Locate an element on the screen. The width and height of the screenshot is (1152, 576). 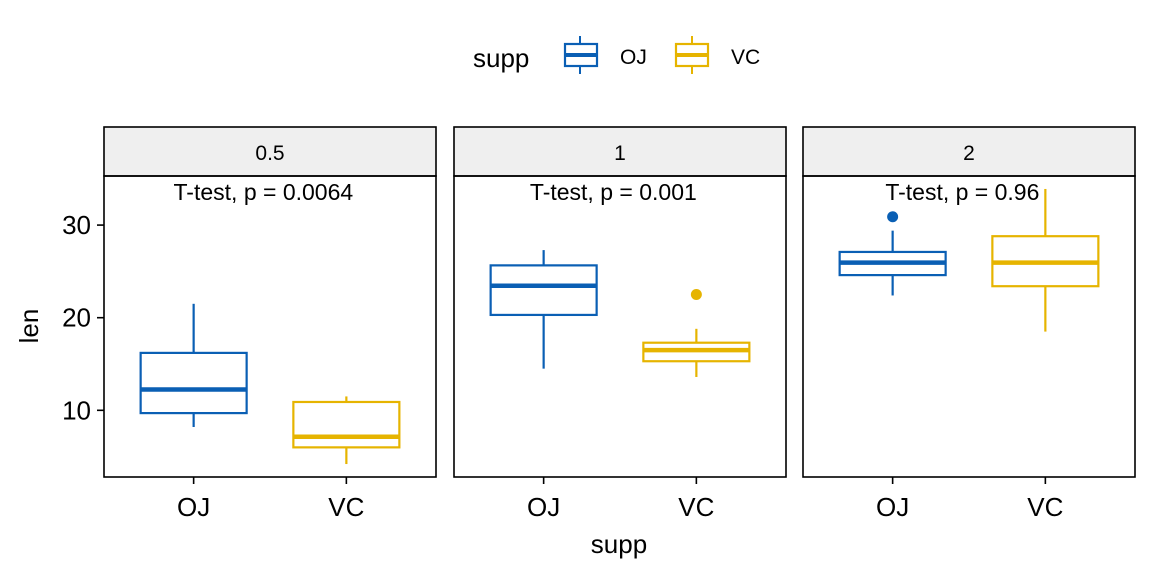
ttest-annotation: T-test, p = 0.96 is located at coordinates (962, 192).